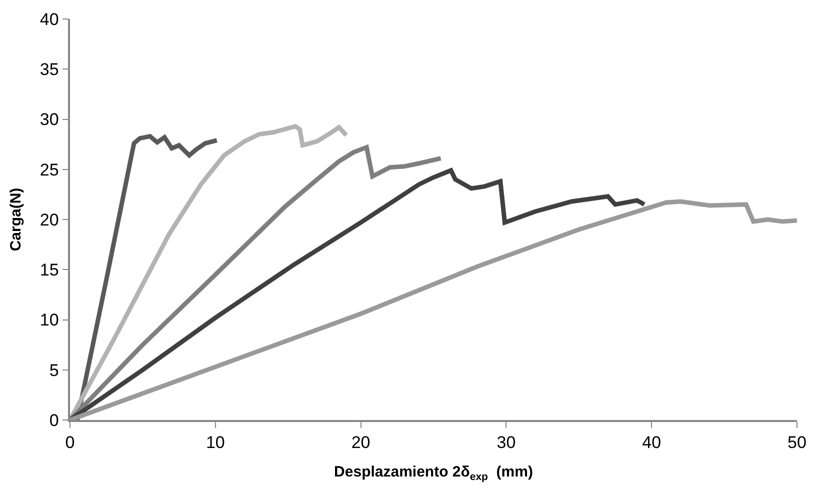 The height and width of the screenshot is (490, 817). What do you see at coordinates (49, 270) in the screenshot?
I see `y-tick-label: 15` at bounding box center [49, 270].